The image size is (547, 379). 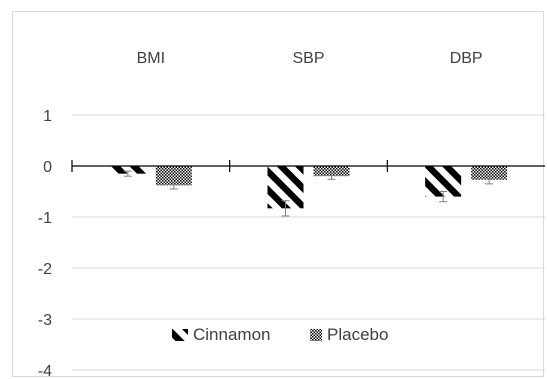 What do you see at coordinates (151, 58) in the screenshot?
I see `category-label: BMI` at bounding box center [151, 58].